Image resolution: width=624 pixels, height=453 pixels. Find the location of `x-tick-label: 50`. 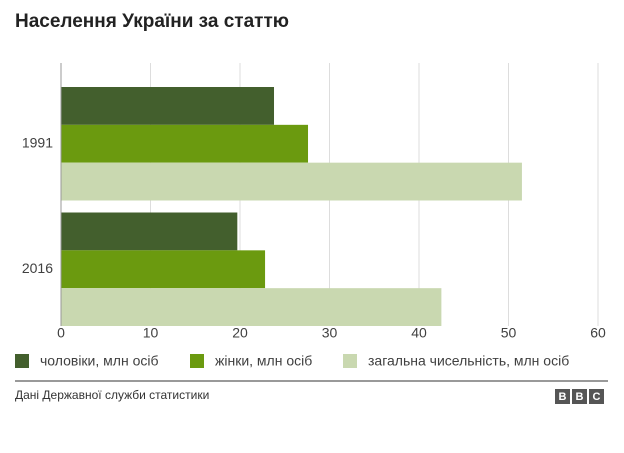

x-tick-label: 50 is located at coordinates (509, 333).